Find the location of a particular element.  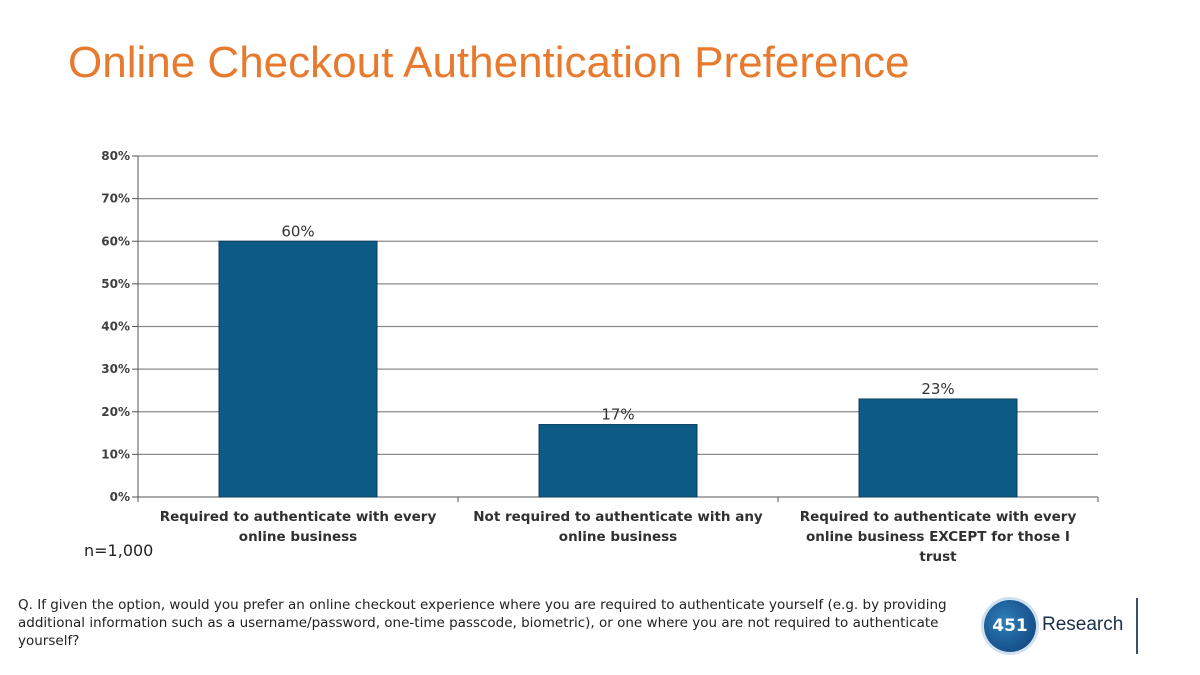

y-tick-label: 0% is located at coordinates (120, 497).